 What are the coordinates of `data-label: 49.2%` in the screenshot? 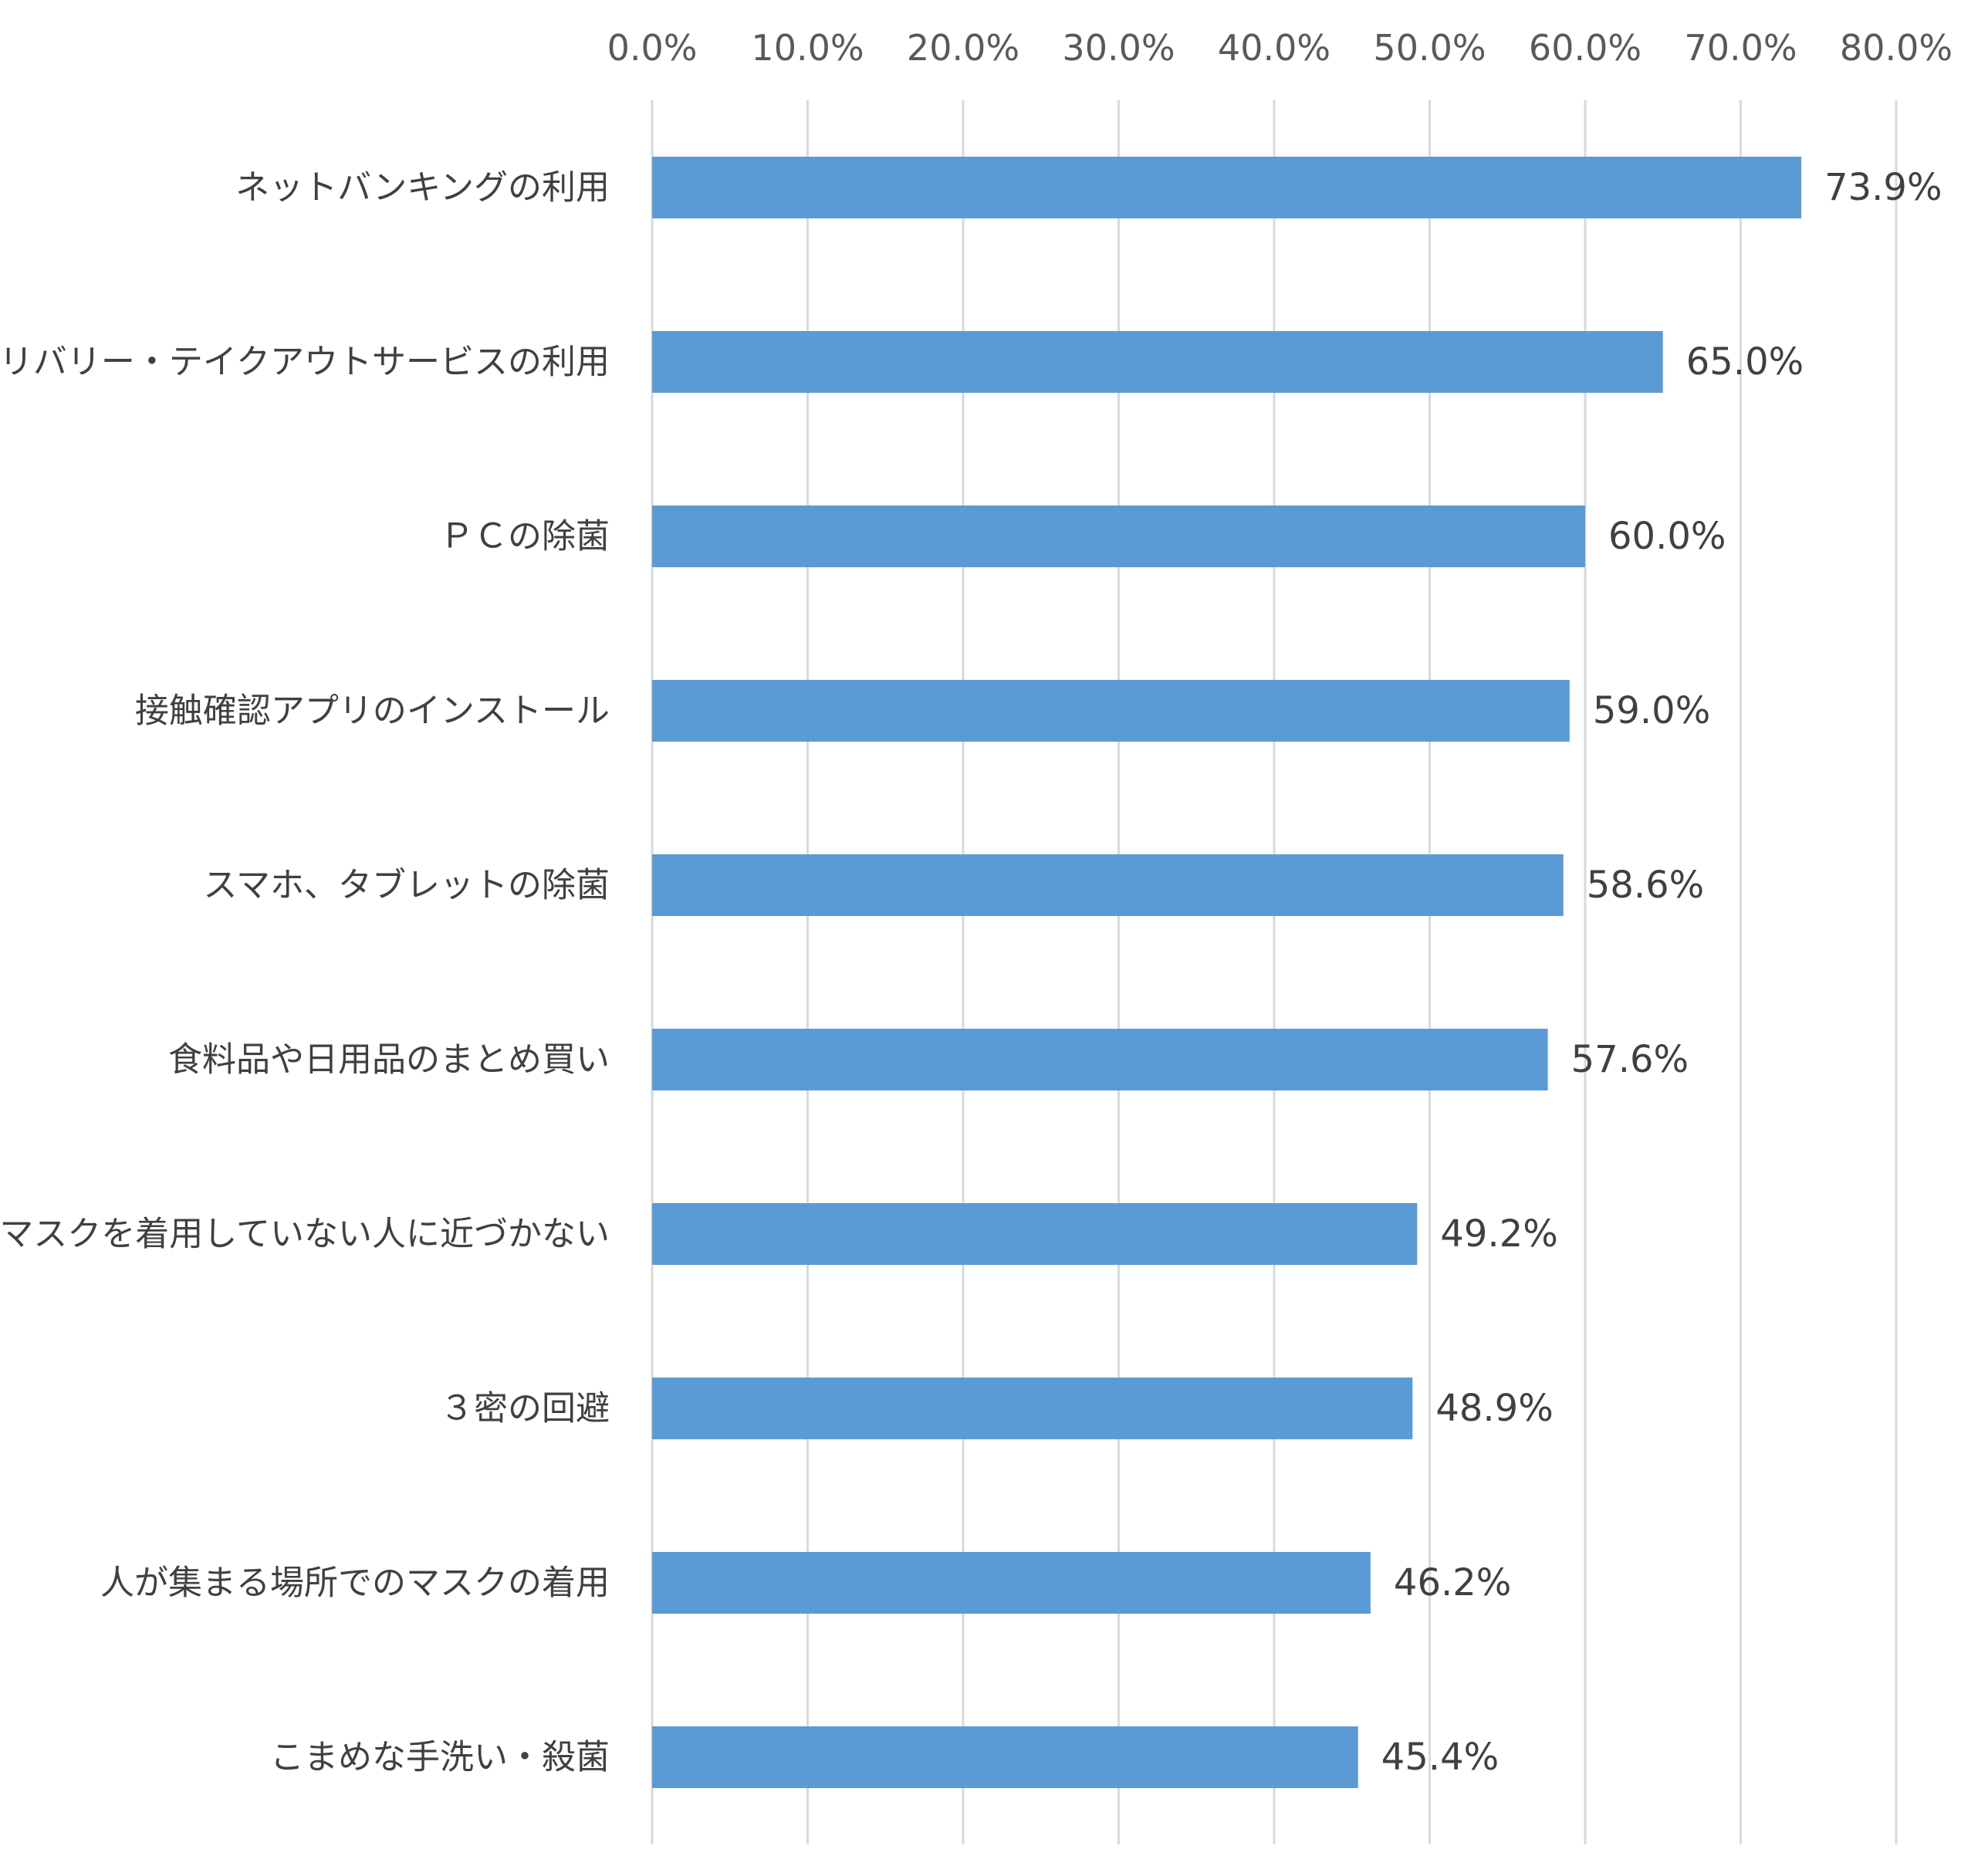 It's located at (1498, 1234).